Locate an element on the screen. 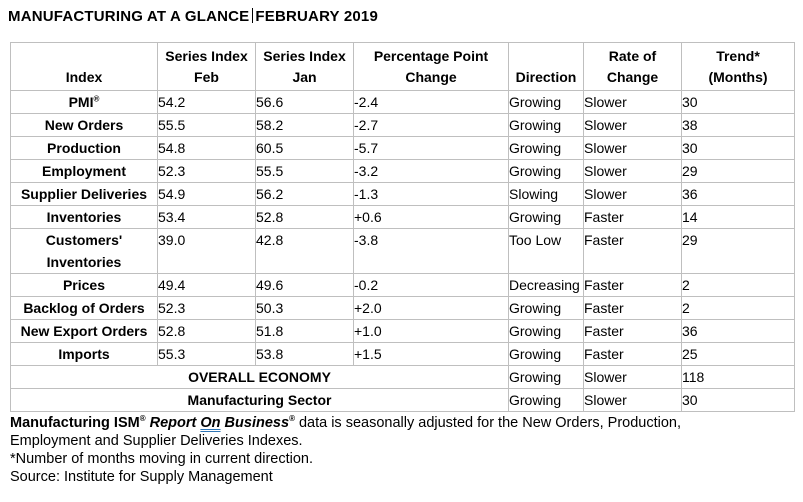 The image size is (803, 502). table-row-overall-economy: OVERALL ECONOMY Growing Slower 118 is located at coordinates (402, 377).